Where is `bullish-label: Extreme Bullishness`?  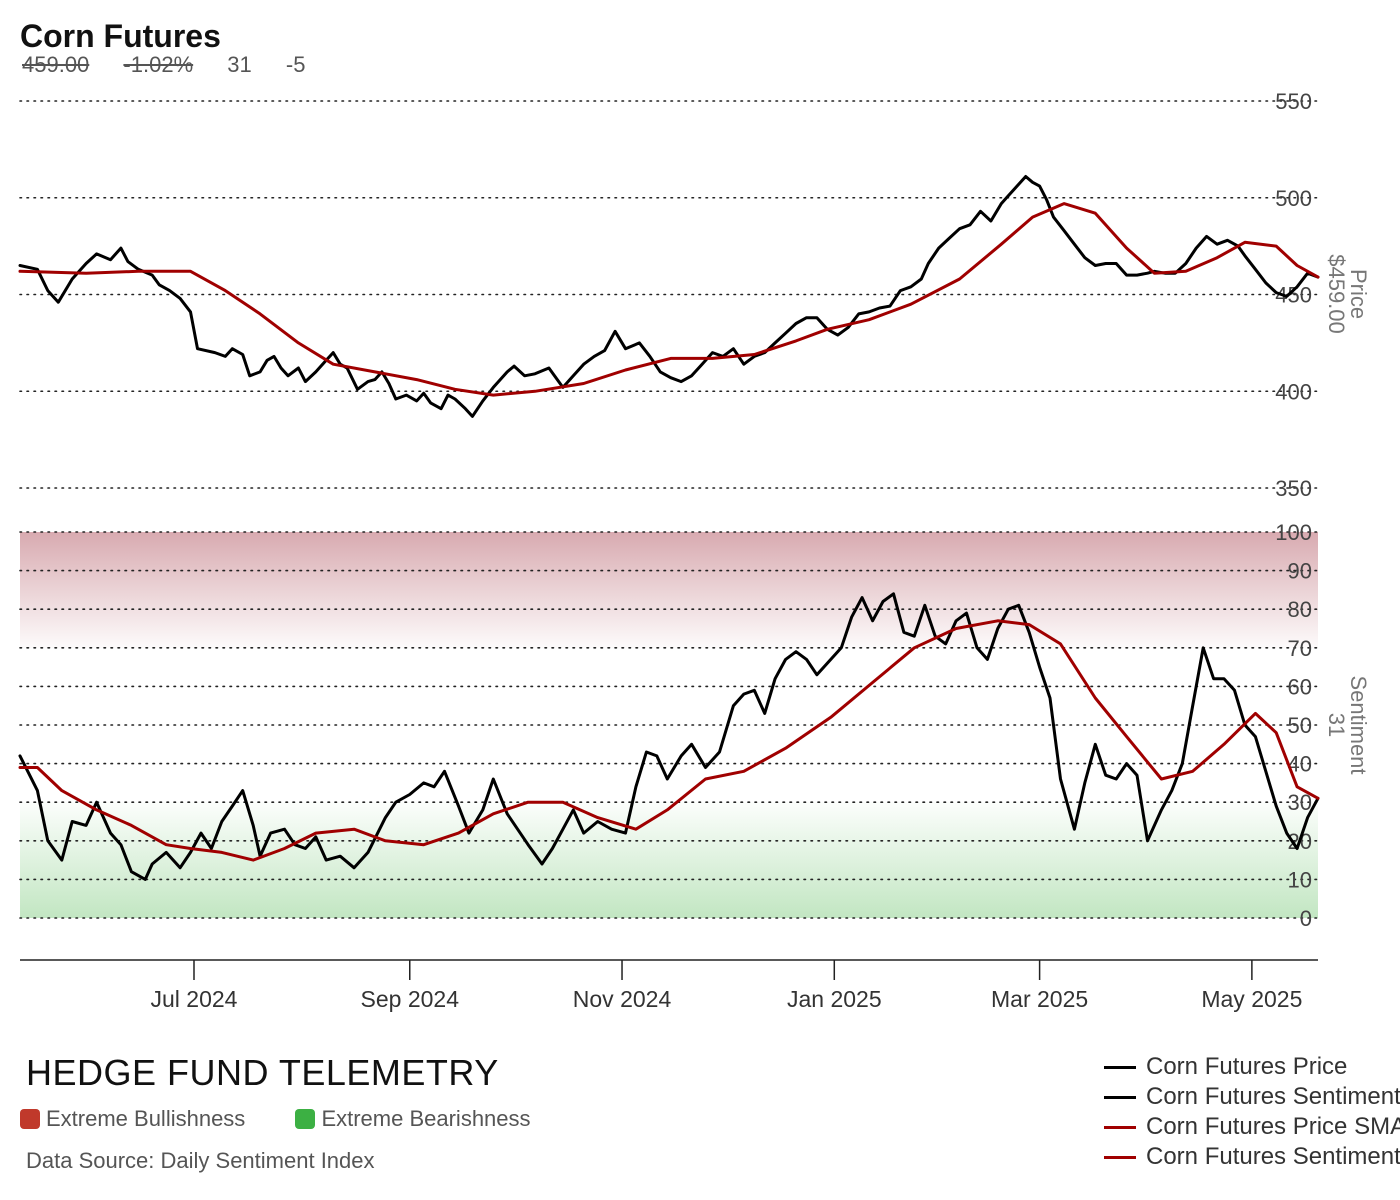
bullish-label: Extreme Bullishness is located at coordinates (146, 1118).